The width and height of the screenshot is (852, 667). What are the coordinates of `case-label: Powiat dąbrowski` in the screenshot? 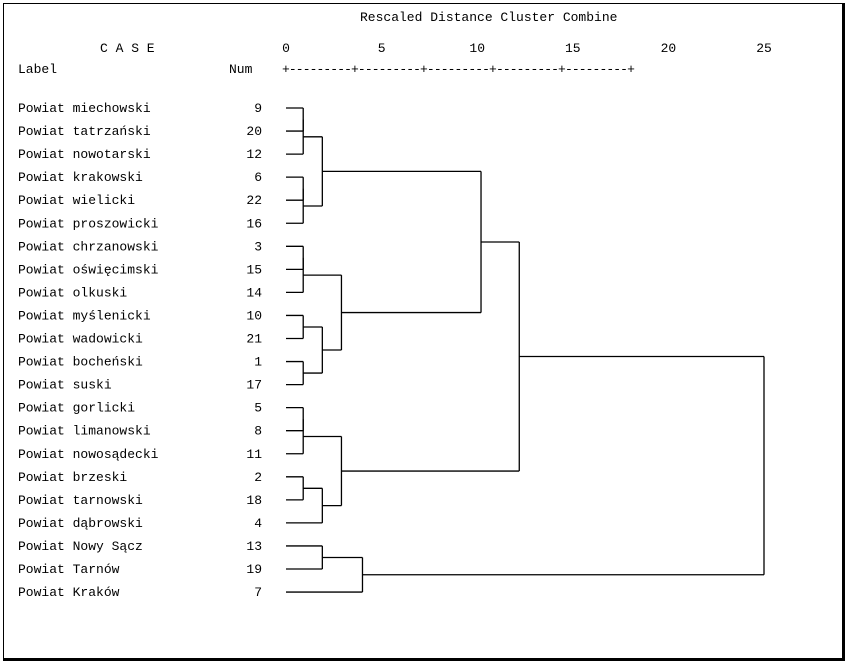 It's located at (80, 523).